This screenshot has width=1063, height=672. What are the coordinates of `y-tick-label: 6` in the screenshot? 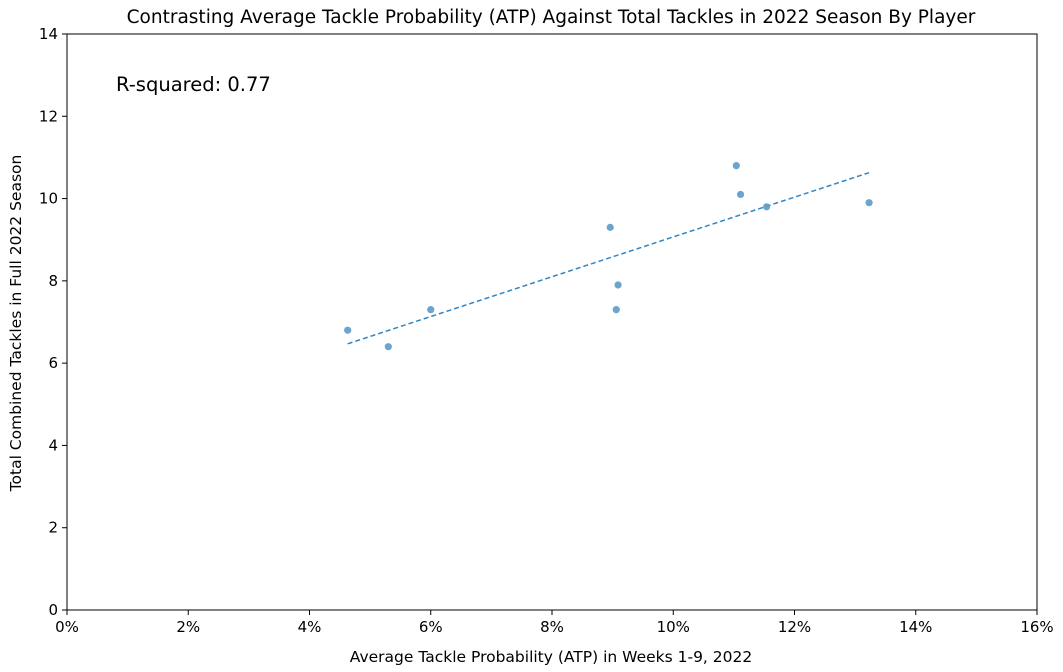 It's located at (53, 363).